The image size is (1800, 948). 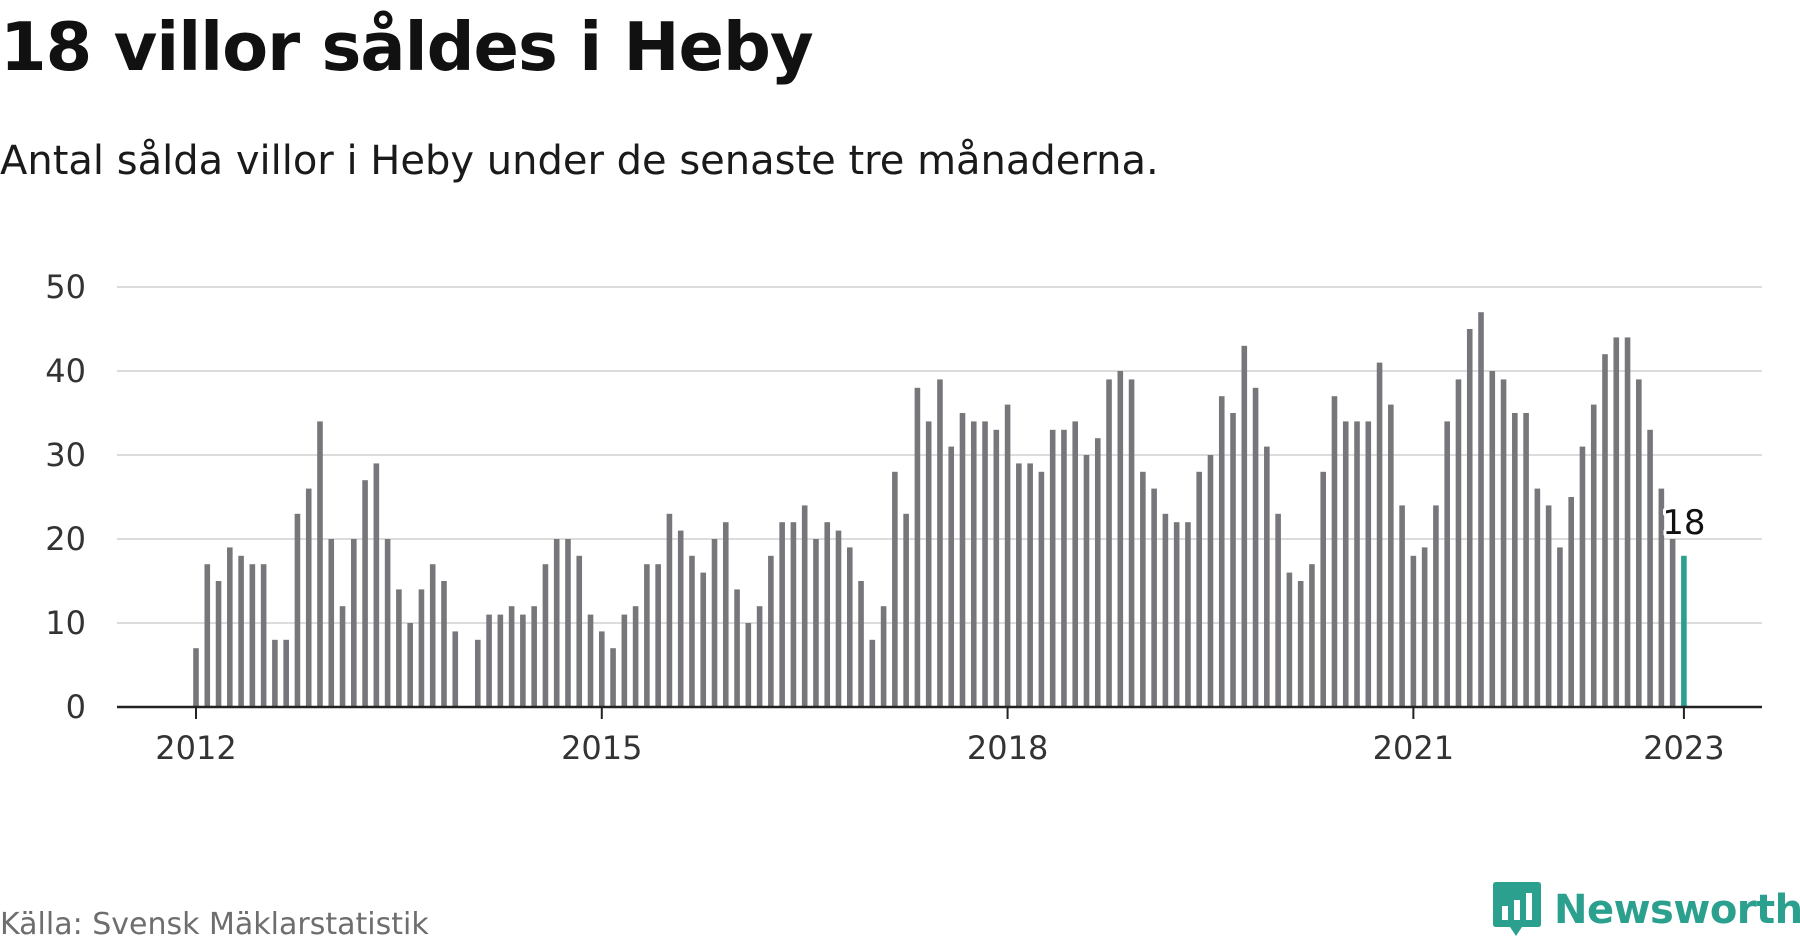 I want to click on value-label-latest: 18, so click(x=1683, y=523).